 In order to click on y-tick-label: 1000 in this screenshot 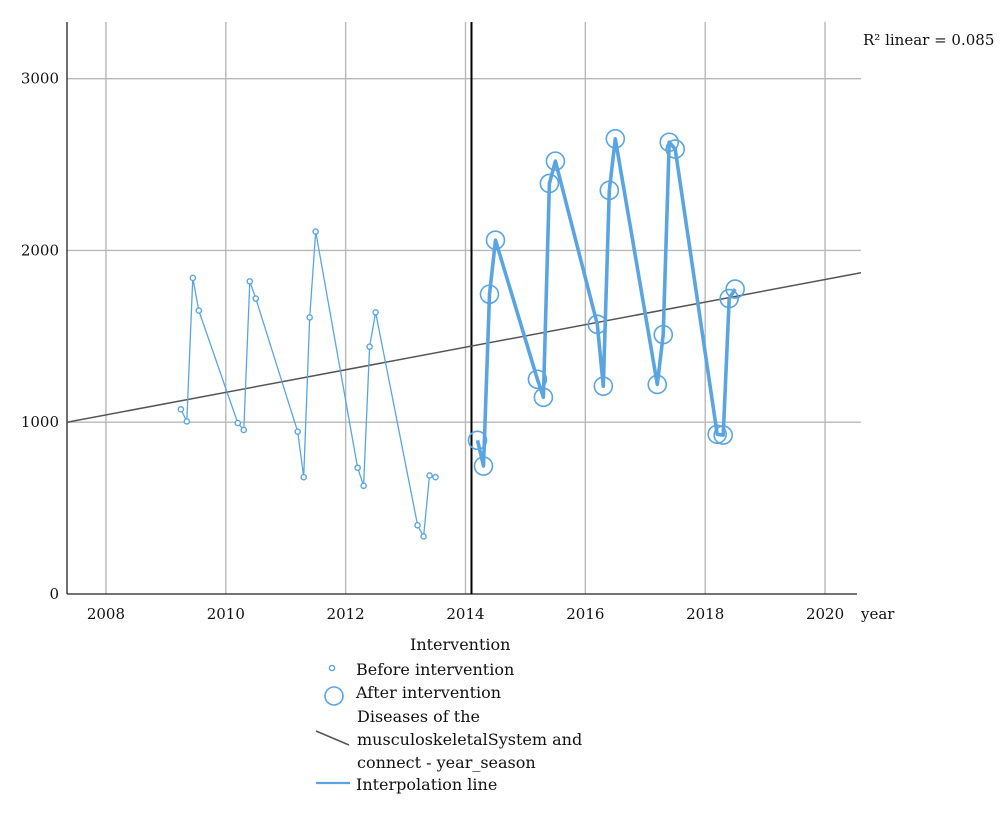, I will do `click(40, 422)`.